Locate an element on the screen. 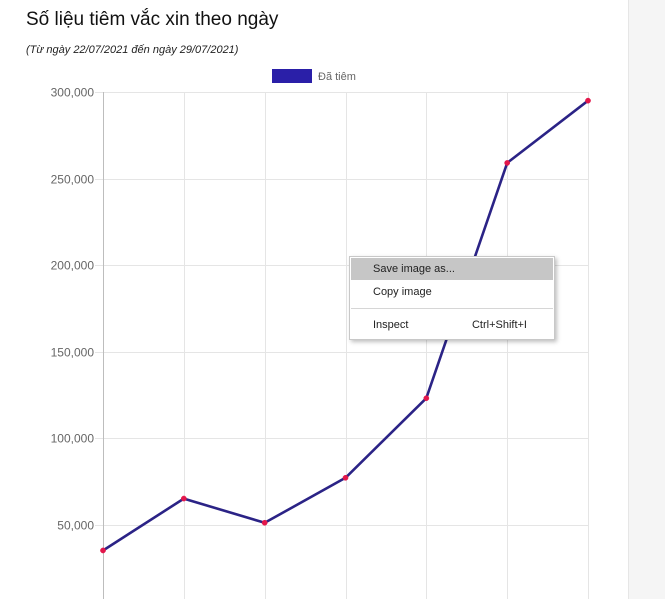  menu-item-shortcut: Ctrl+Shift+I is located at coordinates (499, 325).